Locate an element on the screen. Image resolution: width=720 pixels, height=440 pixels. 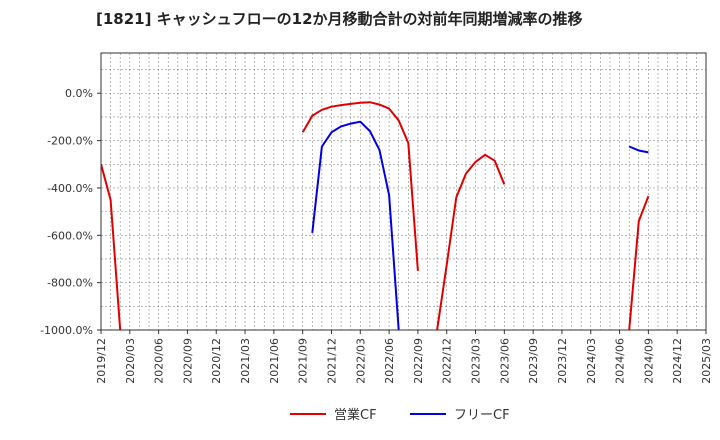
y-tick-label: -800.0% is located at coordinates (70, 283).